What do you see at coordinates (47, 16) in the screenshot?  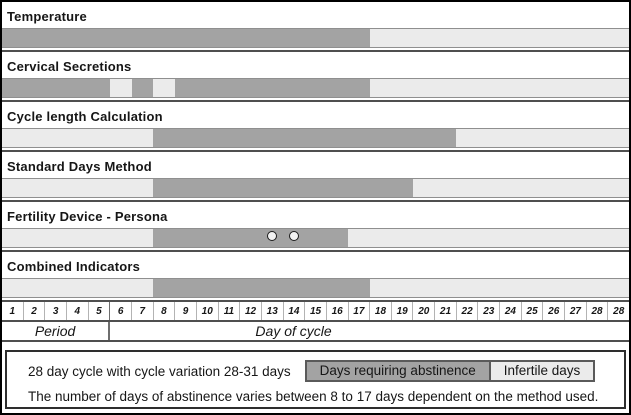 I see `method-label: Temperature` at bounding box center [47, 16].